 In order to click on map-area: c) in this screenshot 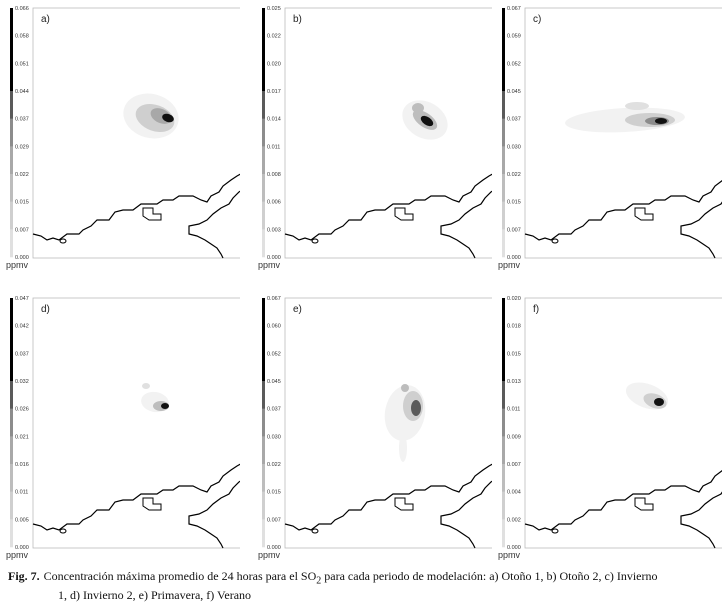, I will do `click(623, 133)`.